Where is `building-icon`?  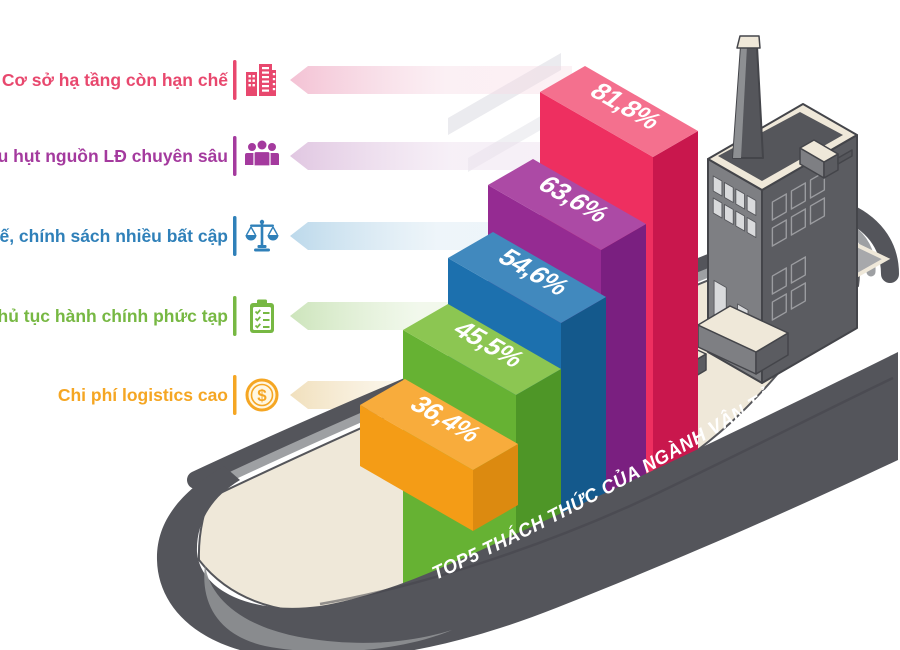 building-icon is located at coordinates (261, 80).